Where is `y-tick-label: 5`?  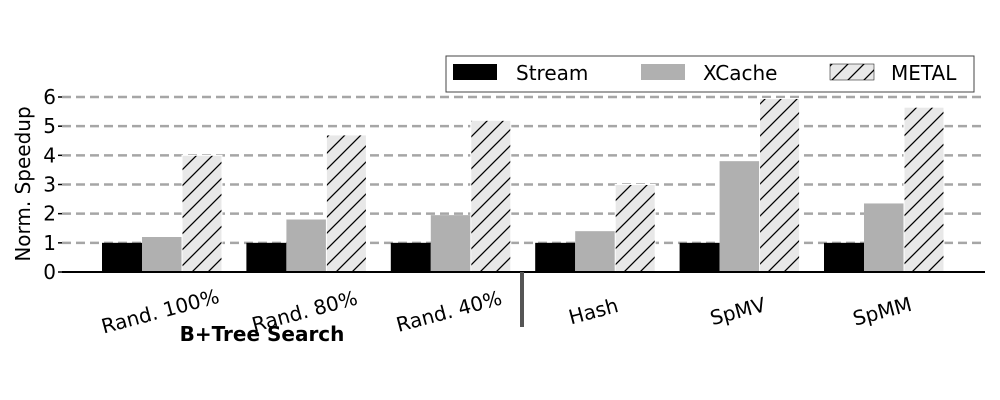 y-tick-label: 5 is located at coordinates (49, 126).